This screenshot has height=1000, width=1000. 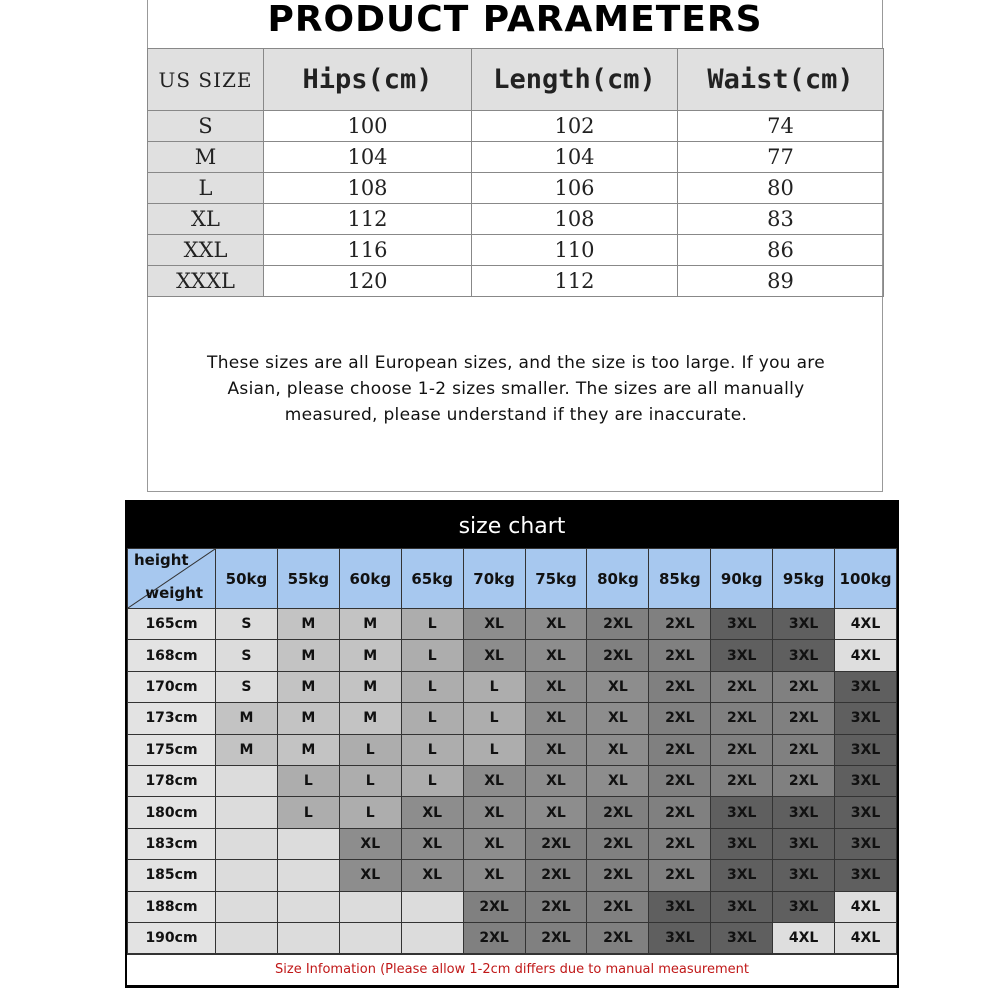 What do you see at coordinates (171, 578) in the screenshot?
I see `corner-header-cell: height weight` at bounding box center [171, 578].